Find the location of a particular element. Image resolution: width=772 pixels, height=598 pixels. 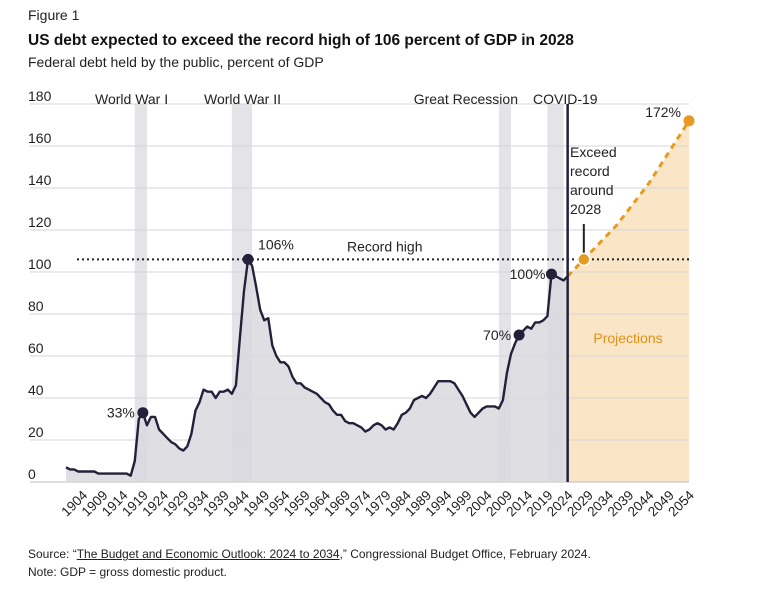

period-label-world-war-i: World War I is located at coordinates (131, 99).